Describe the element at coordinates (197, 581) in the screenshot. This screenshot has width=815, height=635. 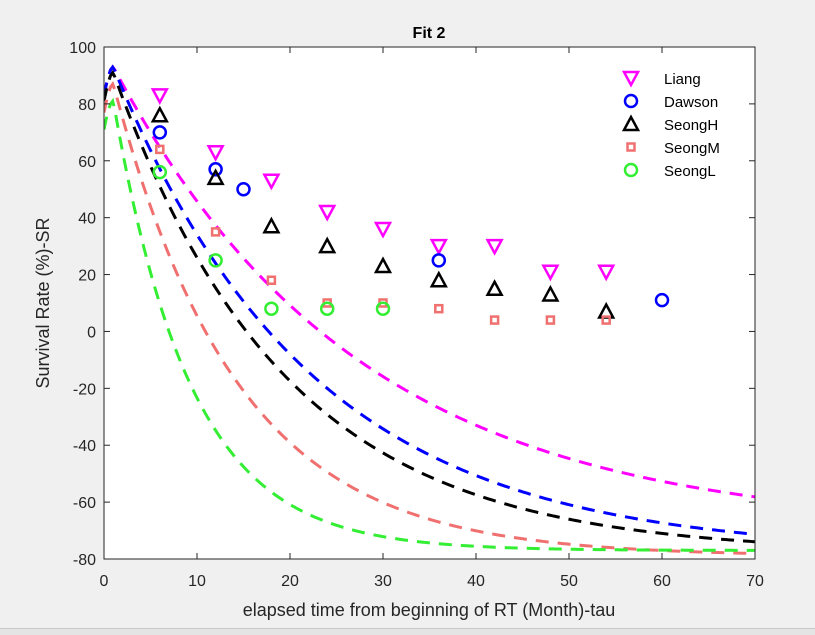
I see `x-tick-label: 10` at that location.